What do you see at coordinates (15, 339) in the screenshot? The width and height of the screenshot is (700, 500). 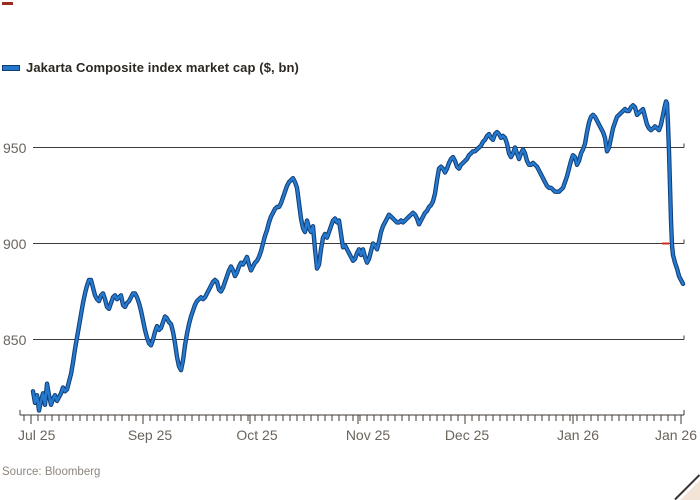 I see `y-axis-label: 850` at bounding box center [15, 339].